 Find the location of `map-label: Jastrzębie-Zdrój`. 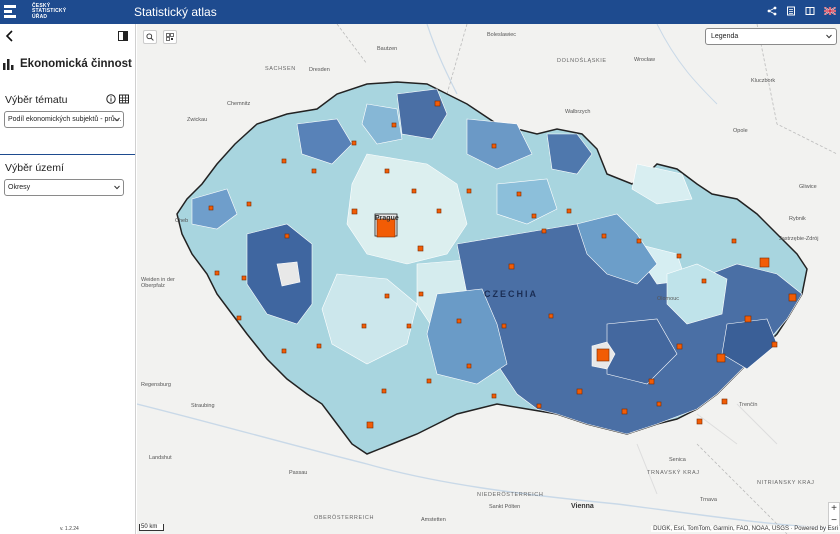

map-label: Jastrzębie-Zdrój is located at coordinates (799, 239).